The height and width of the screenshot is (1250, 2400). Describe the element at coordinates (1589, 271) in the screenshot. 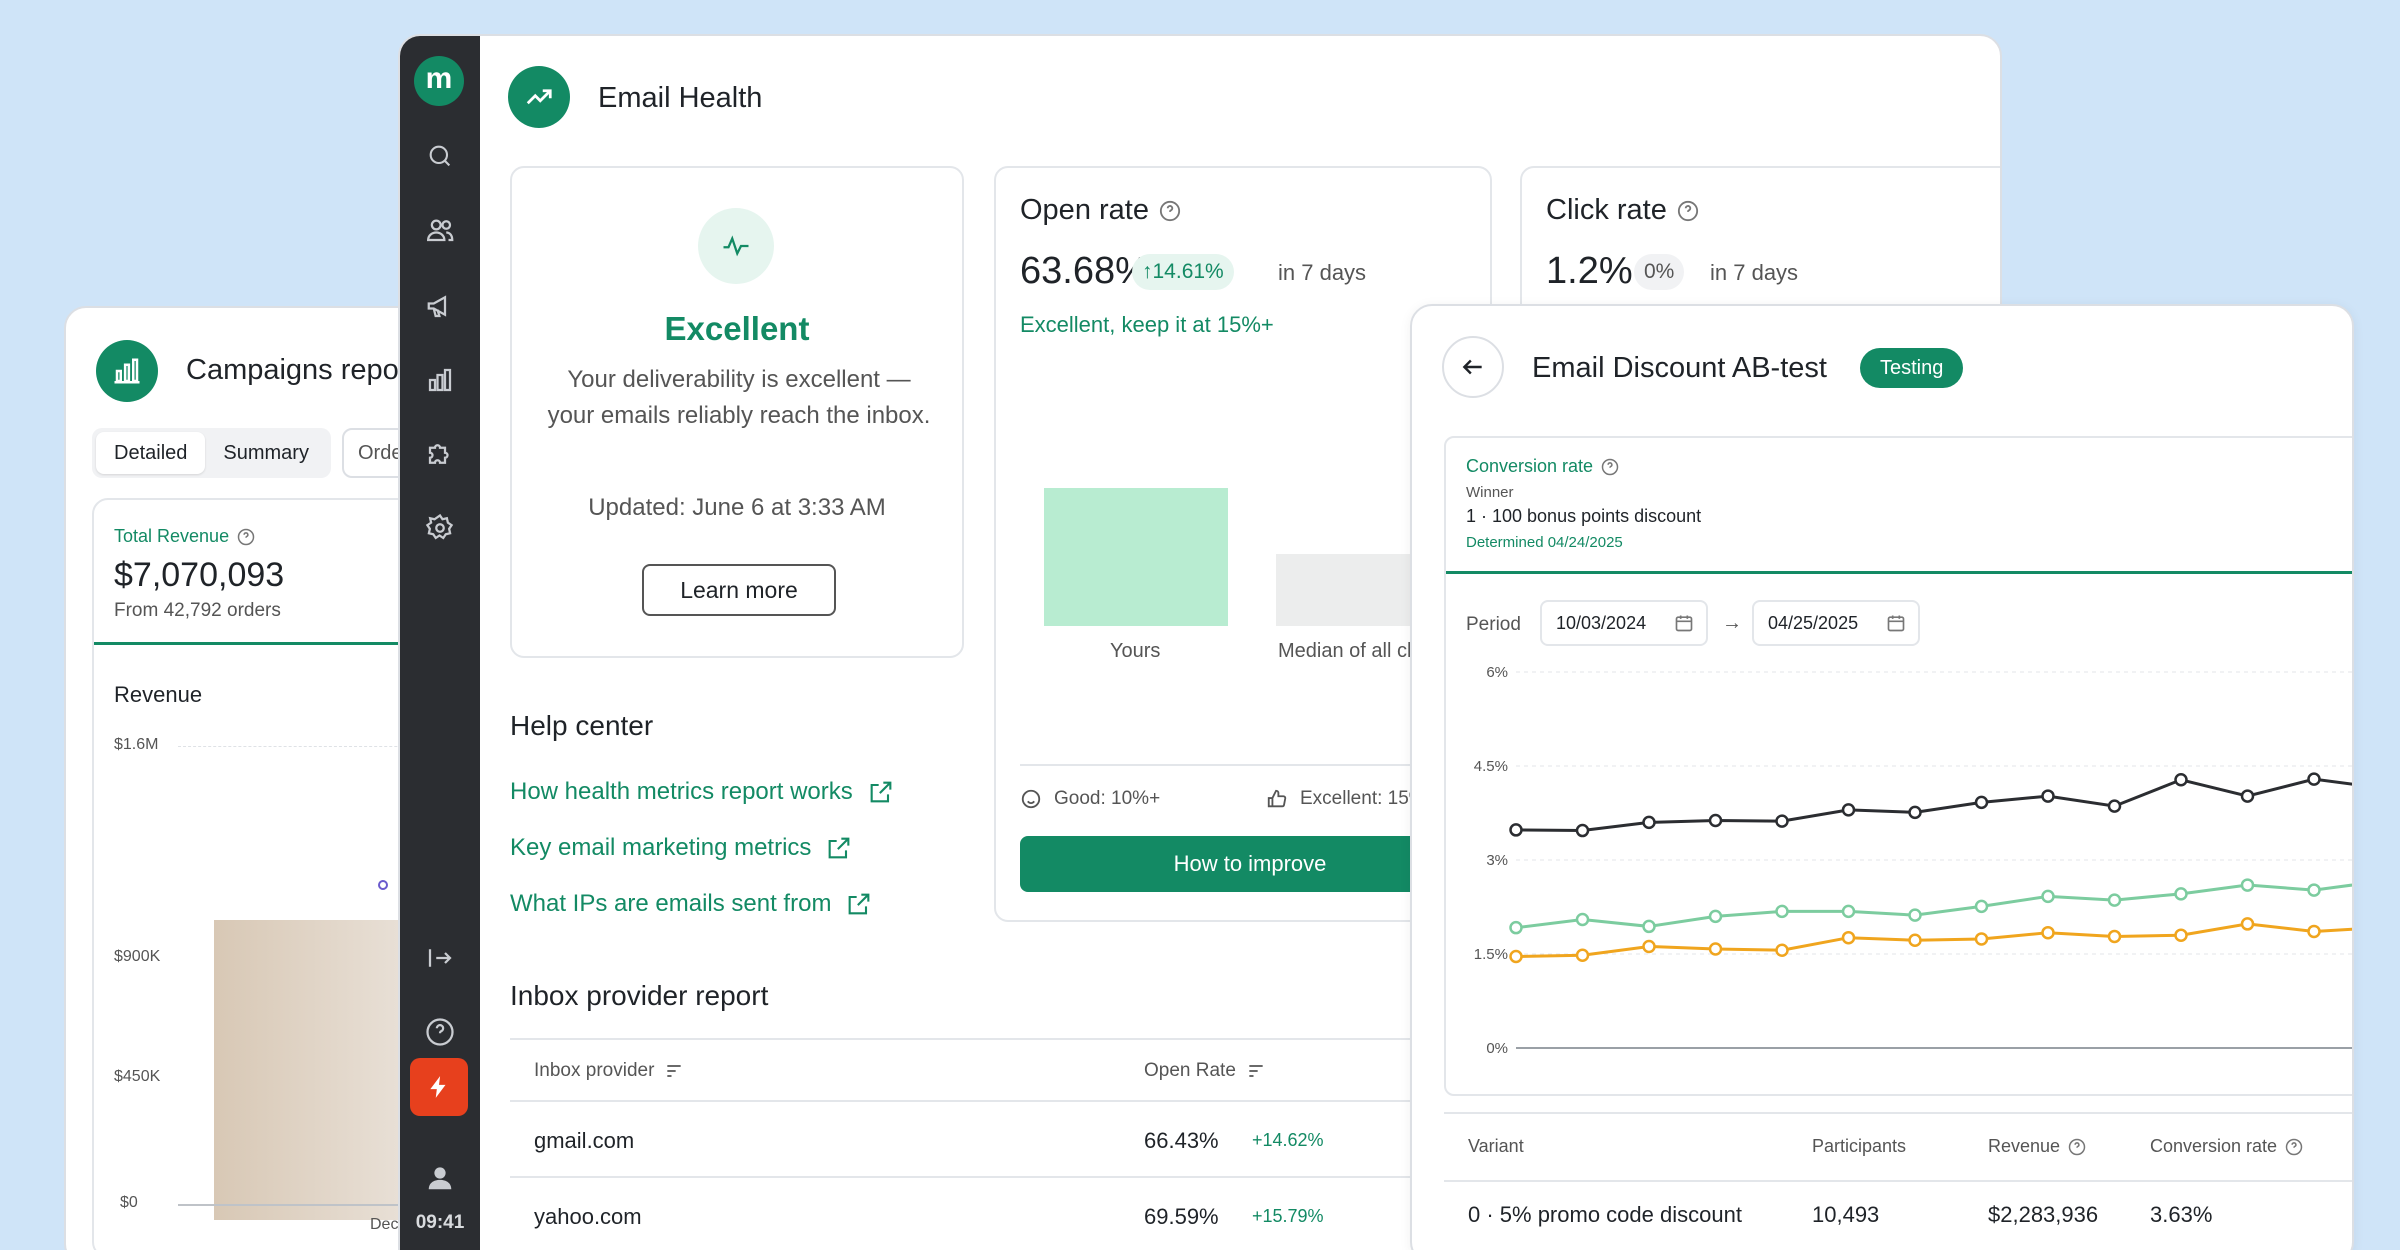

I see `click-rate-value: 1.2%` at that location.